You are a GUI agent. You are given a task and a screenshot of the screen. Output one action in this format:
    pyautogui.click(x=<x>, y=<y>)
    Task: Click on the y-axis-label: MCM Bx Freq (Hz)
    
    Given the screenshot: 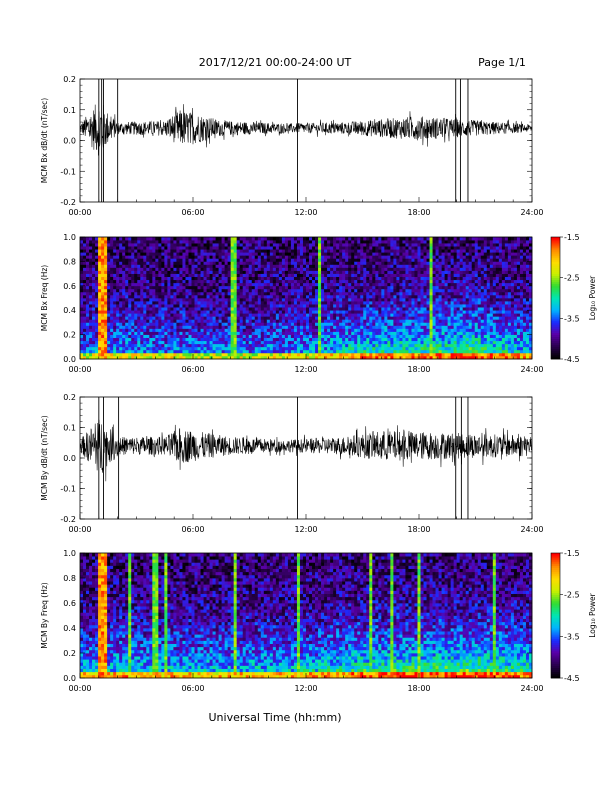 What is the action you would take?
    pyautogui.click(x=44, y=298)
    